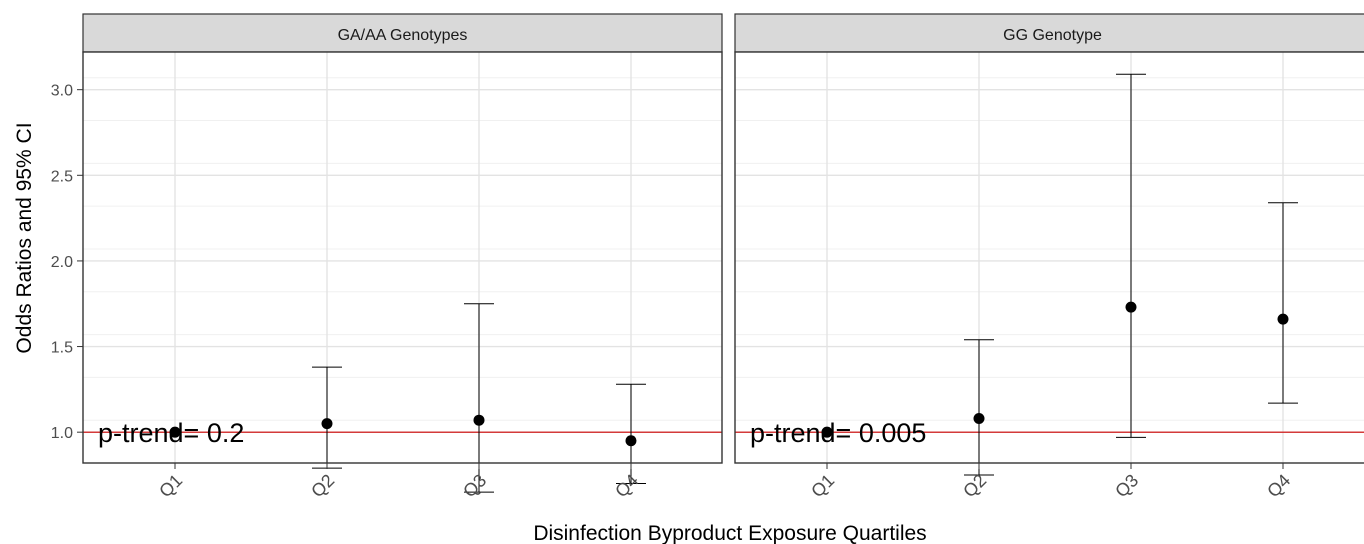 The width and height of the screenshot is (1364, 544). I want to click on p-trend-annotation: p-trend= 0.005, so click(838, 433).